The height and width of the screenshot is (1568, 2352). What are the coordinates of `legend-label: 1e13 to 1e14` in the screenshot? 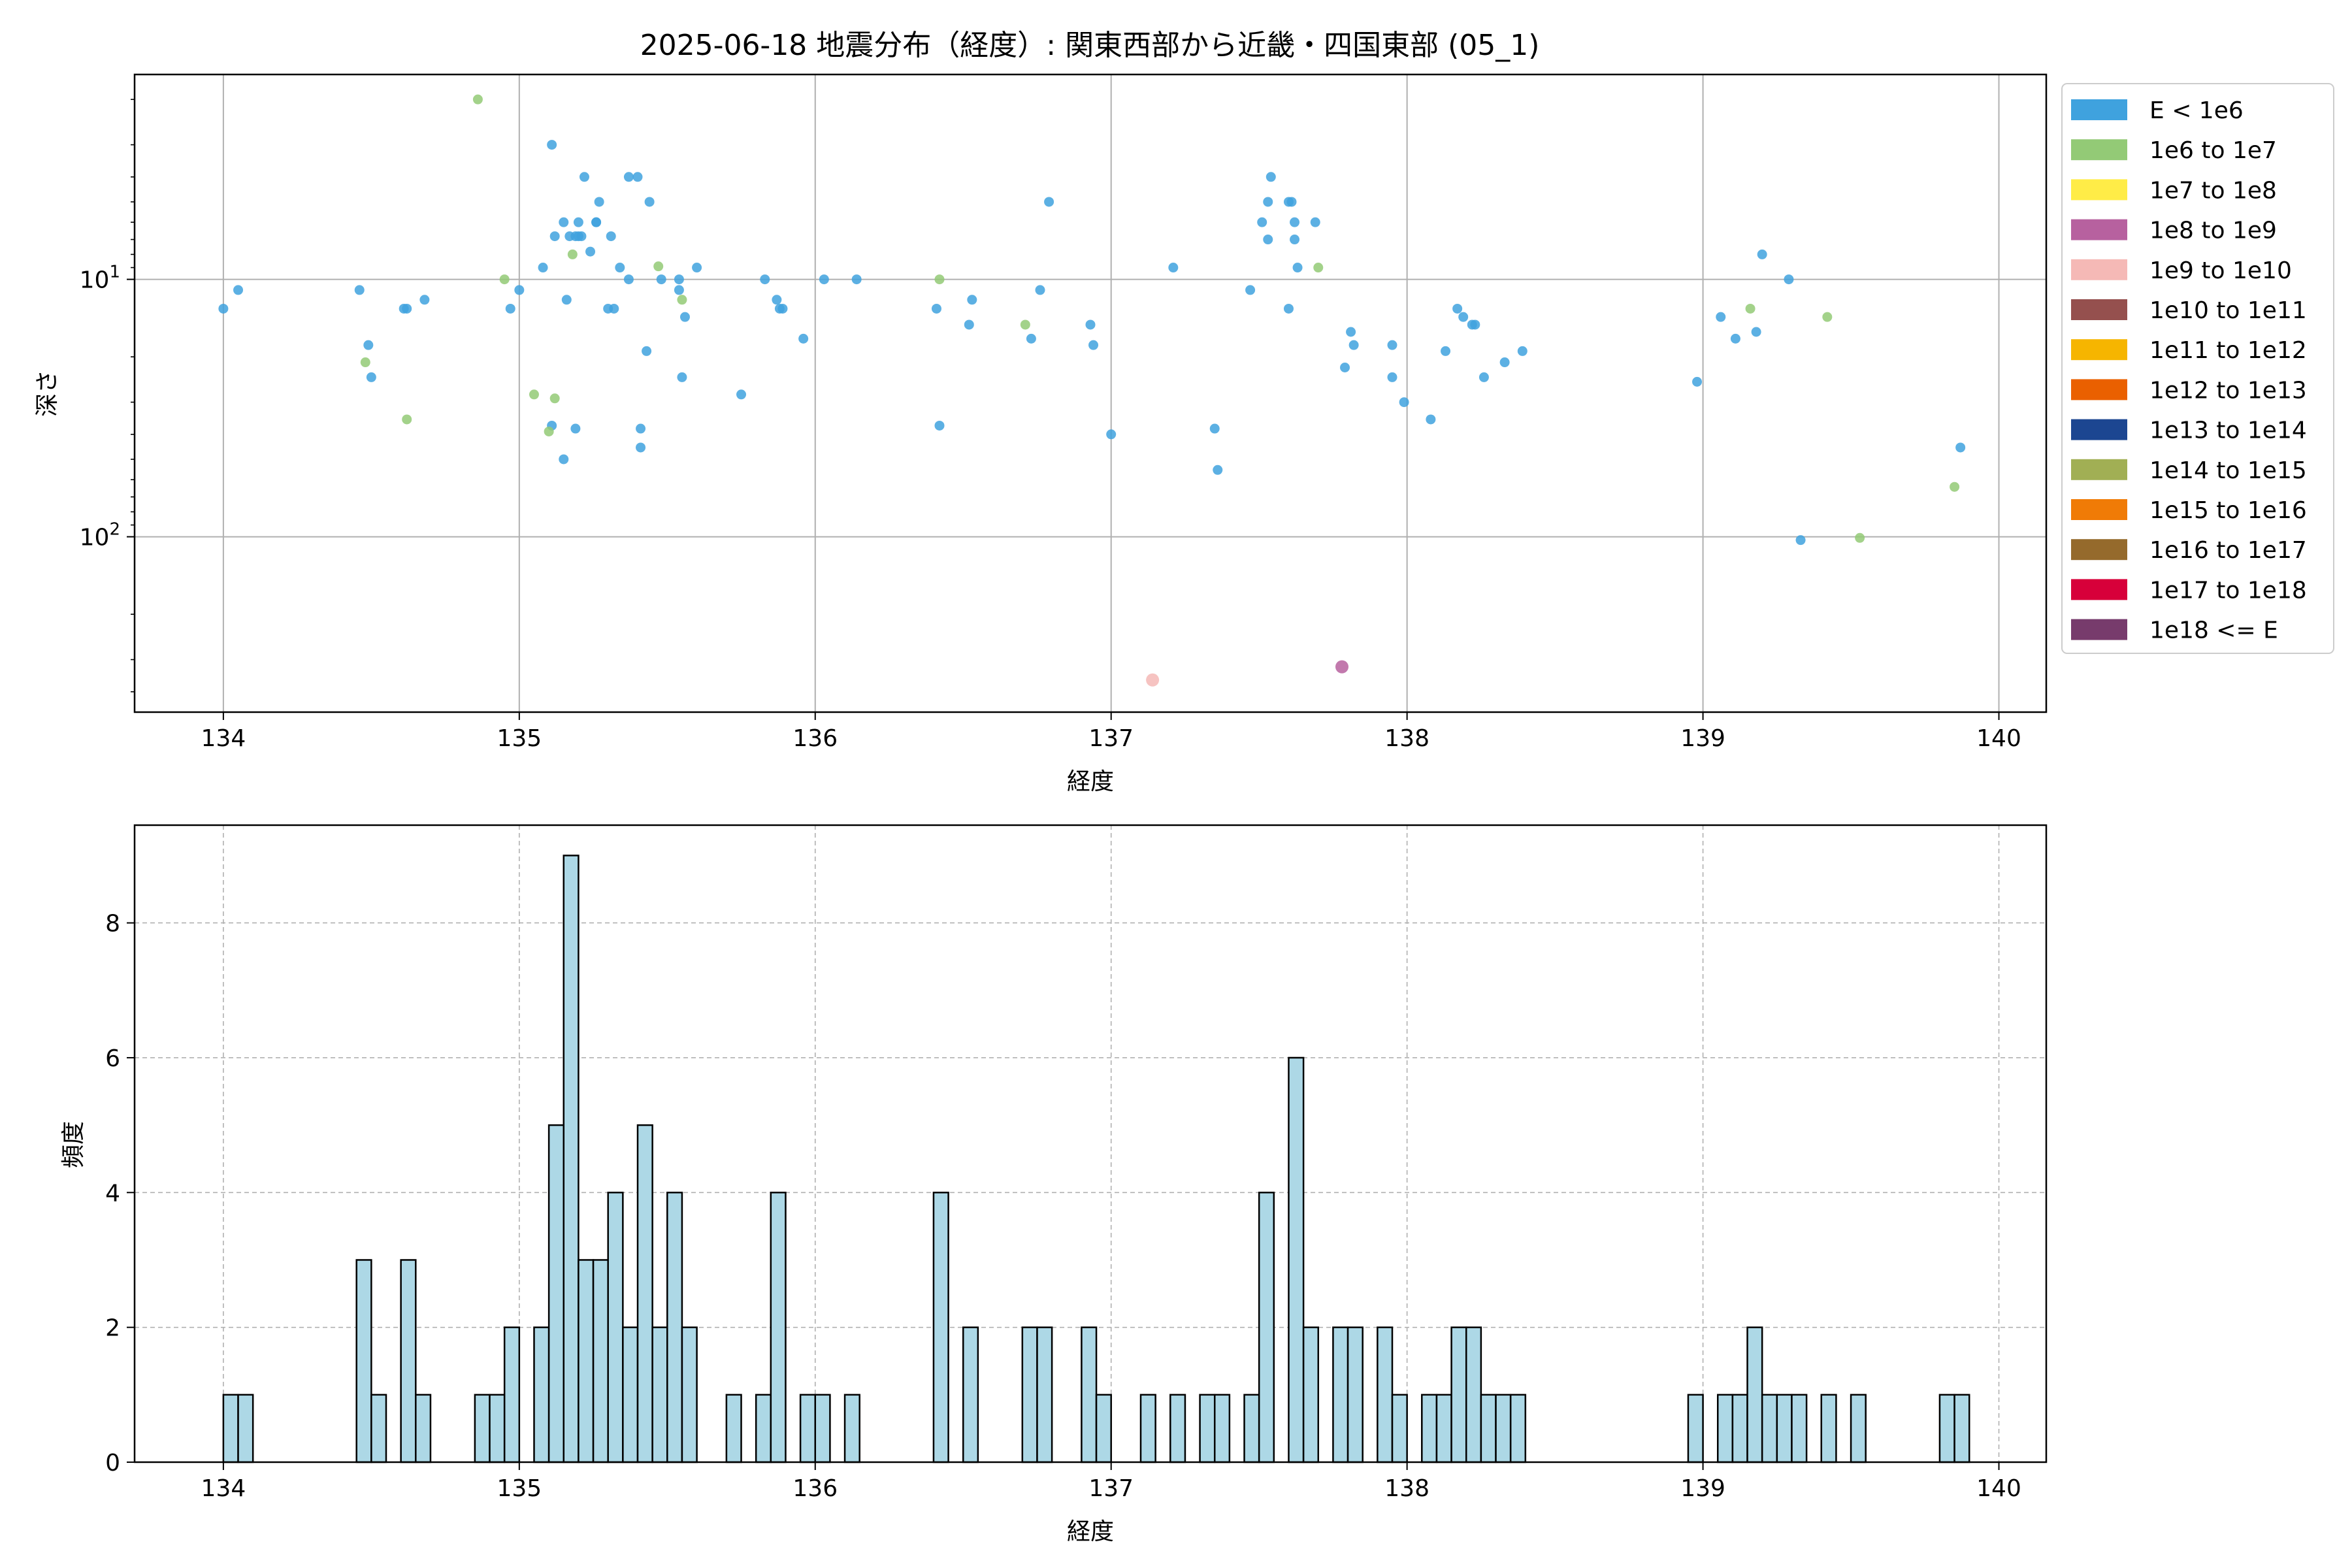 It's located at (2228, 430).